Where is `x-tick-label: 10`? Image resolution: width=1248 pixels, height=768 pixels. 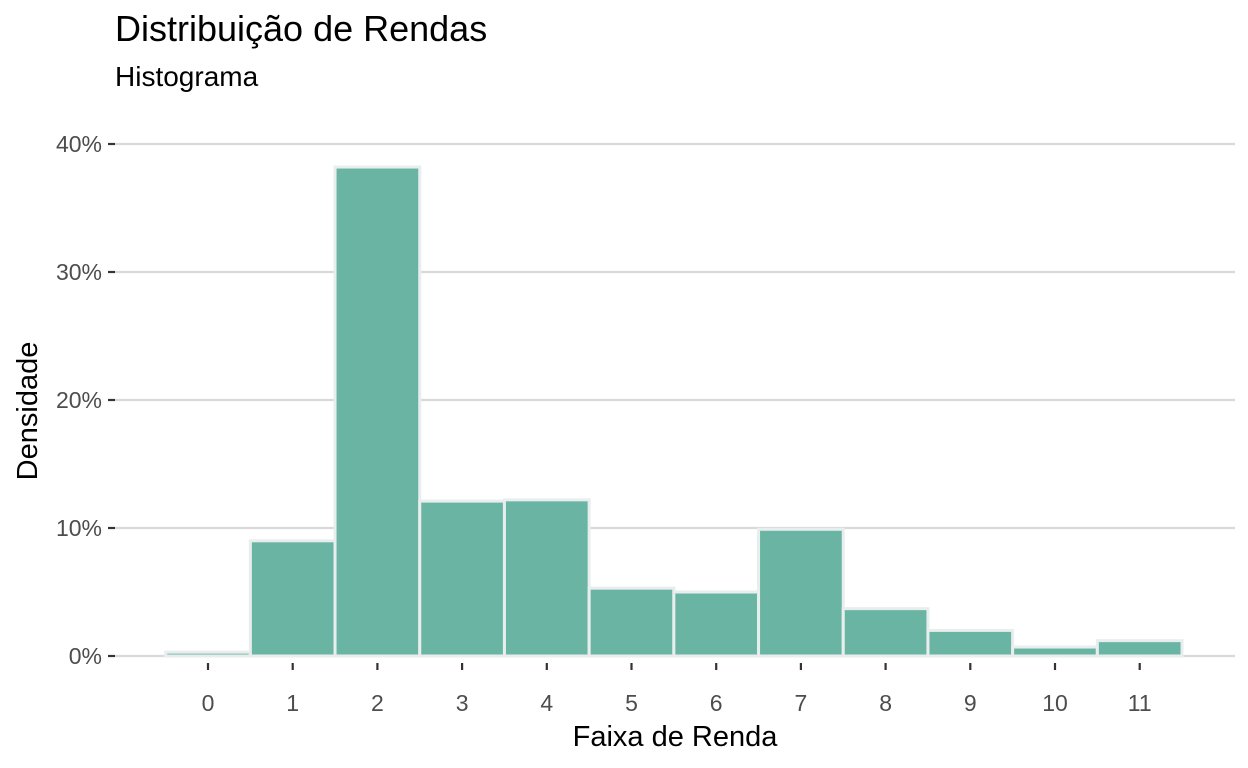 x-tick-label: 10 is located at coordinates (1055, 703).